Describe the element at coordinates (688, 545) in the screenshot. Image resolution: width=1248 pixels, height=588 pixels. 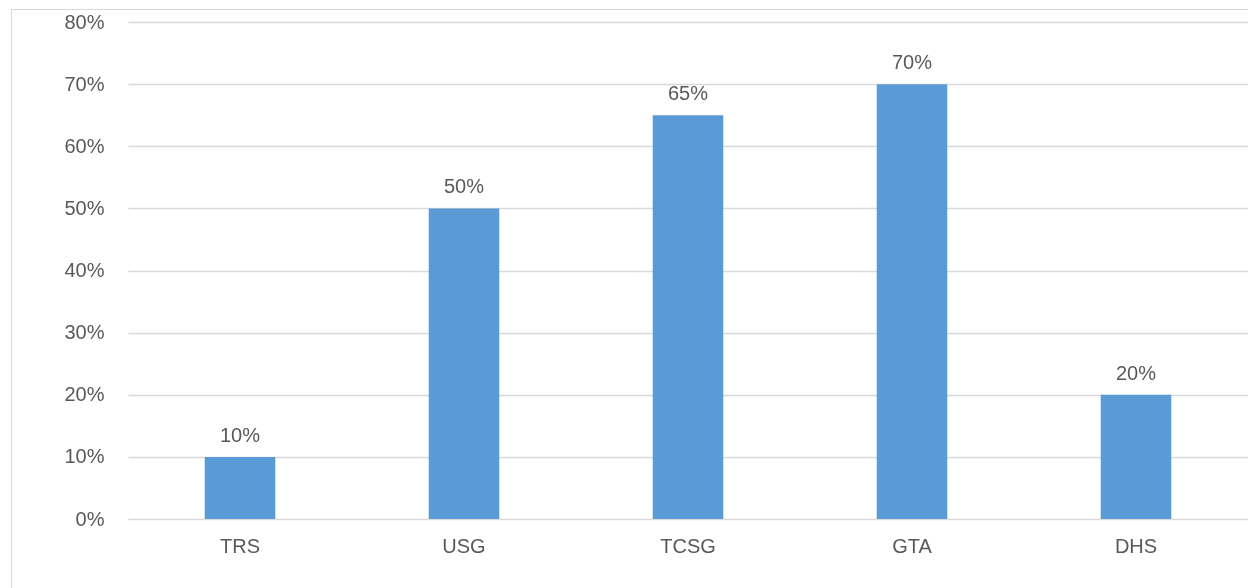
I see `x-tick-label: TCSG` at that location.